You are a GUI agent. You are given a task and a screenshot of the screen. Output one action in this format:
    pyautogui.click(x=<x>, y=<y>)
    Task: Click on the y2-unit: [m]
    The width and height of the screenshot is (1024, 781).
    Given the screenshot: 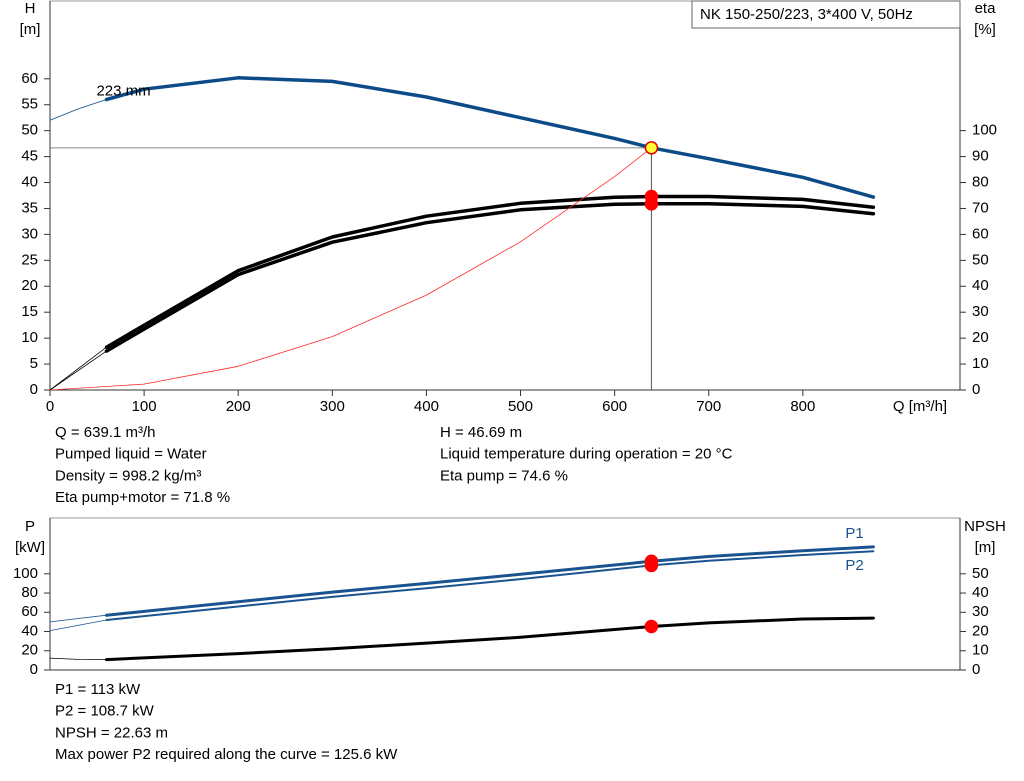 What is the action you would take?
    pyautogui.click(x=985, y=547)
    